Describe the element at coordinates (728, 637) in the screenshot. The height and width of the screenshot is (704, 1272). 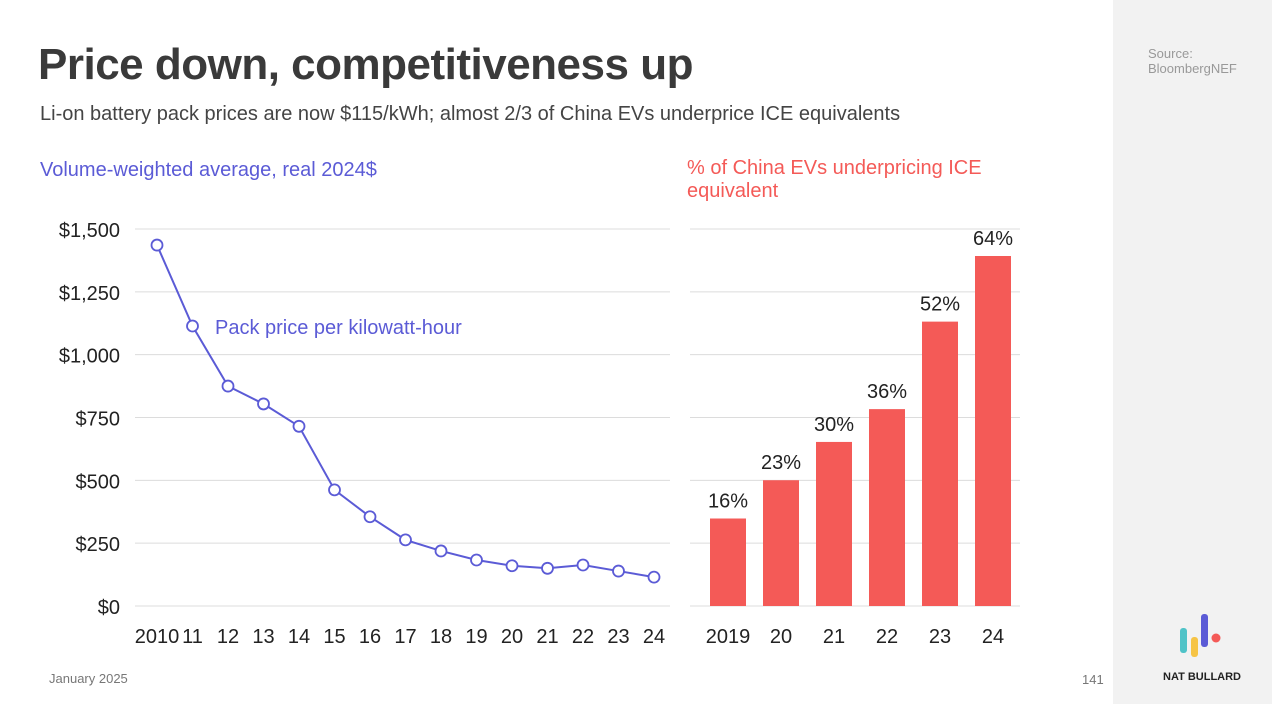
I see `x-tick-label: 2019` at that location.